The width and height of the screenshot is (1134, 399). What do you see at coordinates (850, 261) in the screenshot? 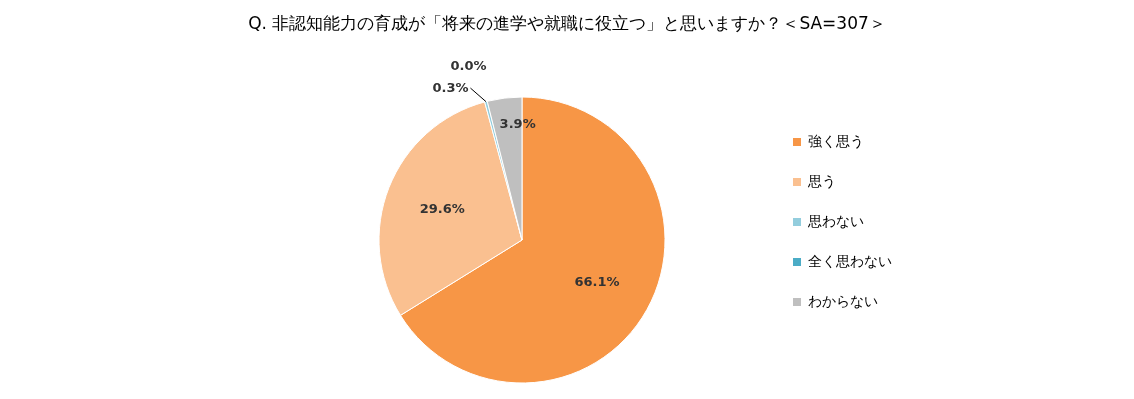
I see `legend-label: 全く思わない` at bounding box center [850, 261].